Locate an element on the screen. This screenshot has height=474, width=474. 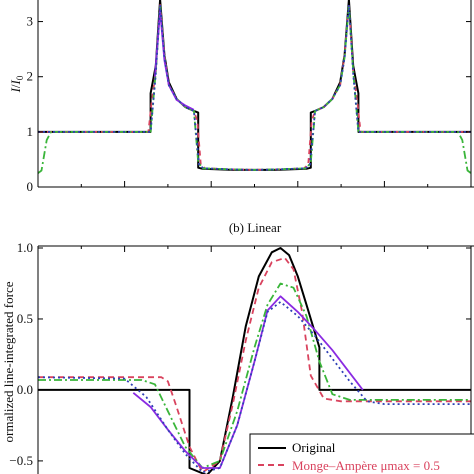
top-y-tick-label: 2 is located at coordinates (30, 76).